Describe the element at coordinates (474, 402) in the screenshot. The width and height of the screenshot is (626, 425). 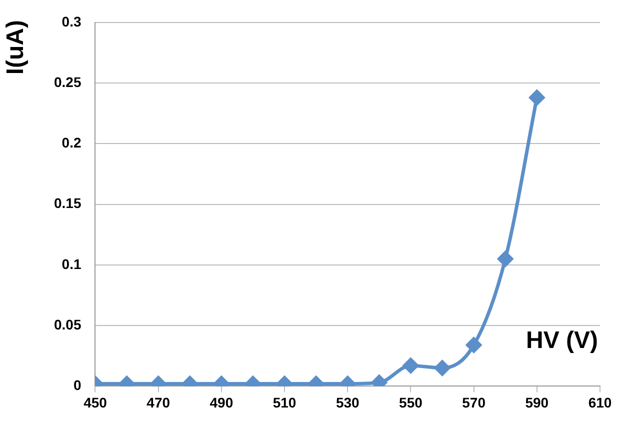
I see `x-tick-label: 570` at that location.